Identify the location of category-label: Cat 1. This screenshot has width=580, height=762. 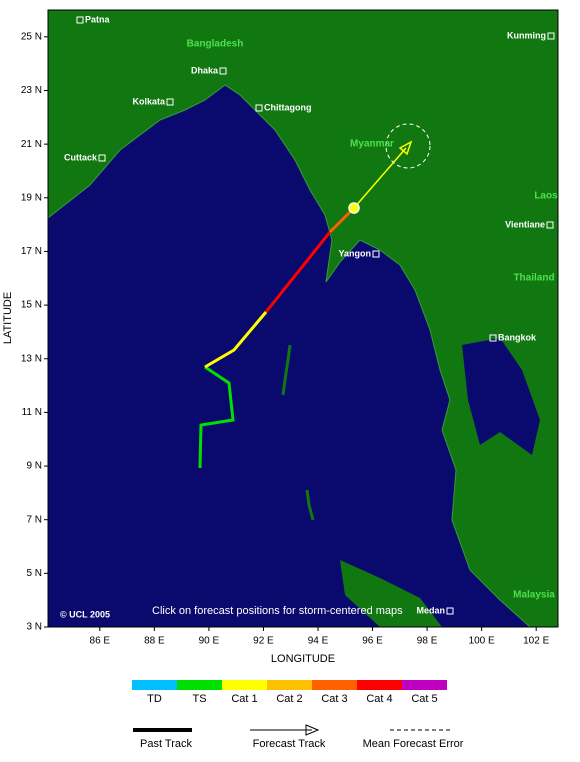
(244, 699).